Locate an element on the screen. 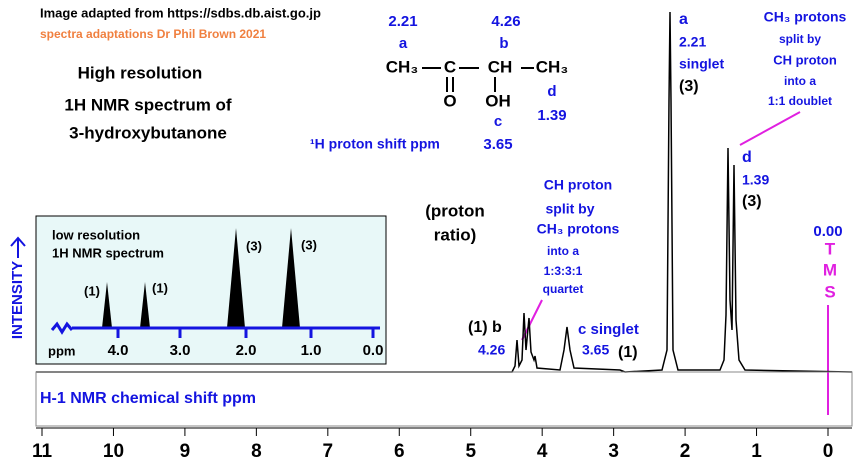  bonds is located at coordinates (478, 79).